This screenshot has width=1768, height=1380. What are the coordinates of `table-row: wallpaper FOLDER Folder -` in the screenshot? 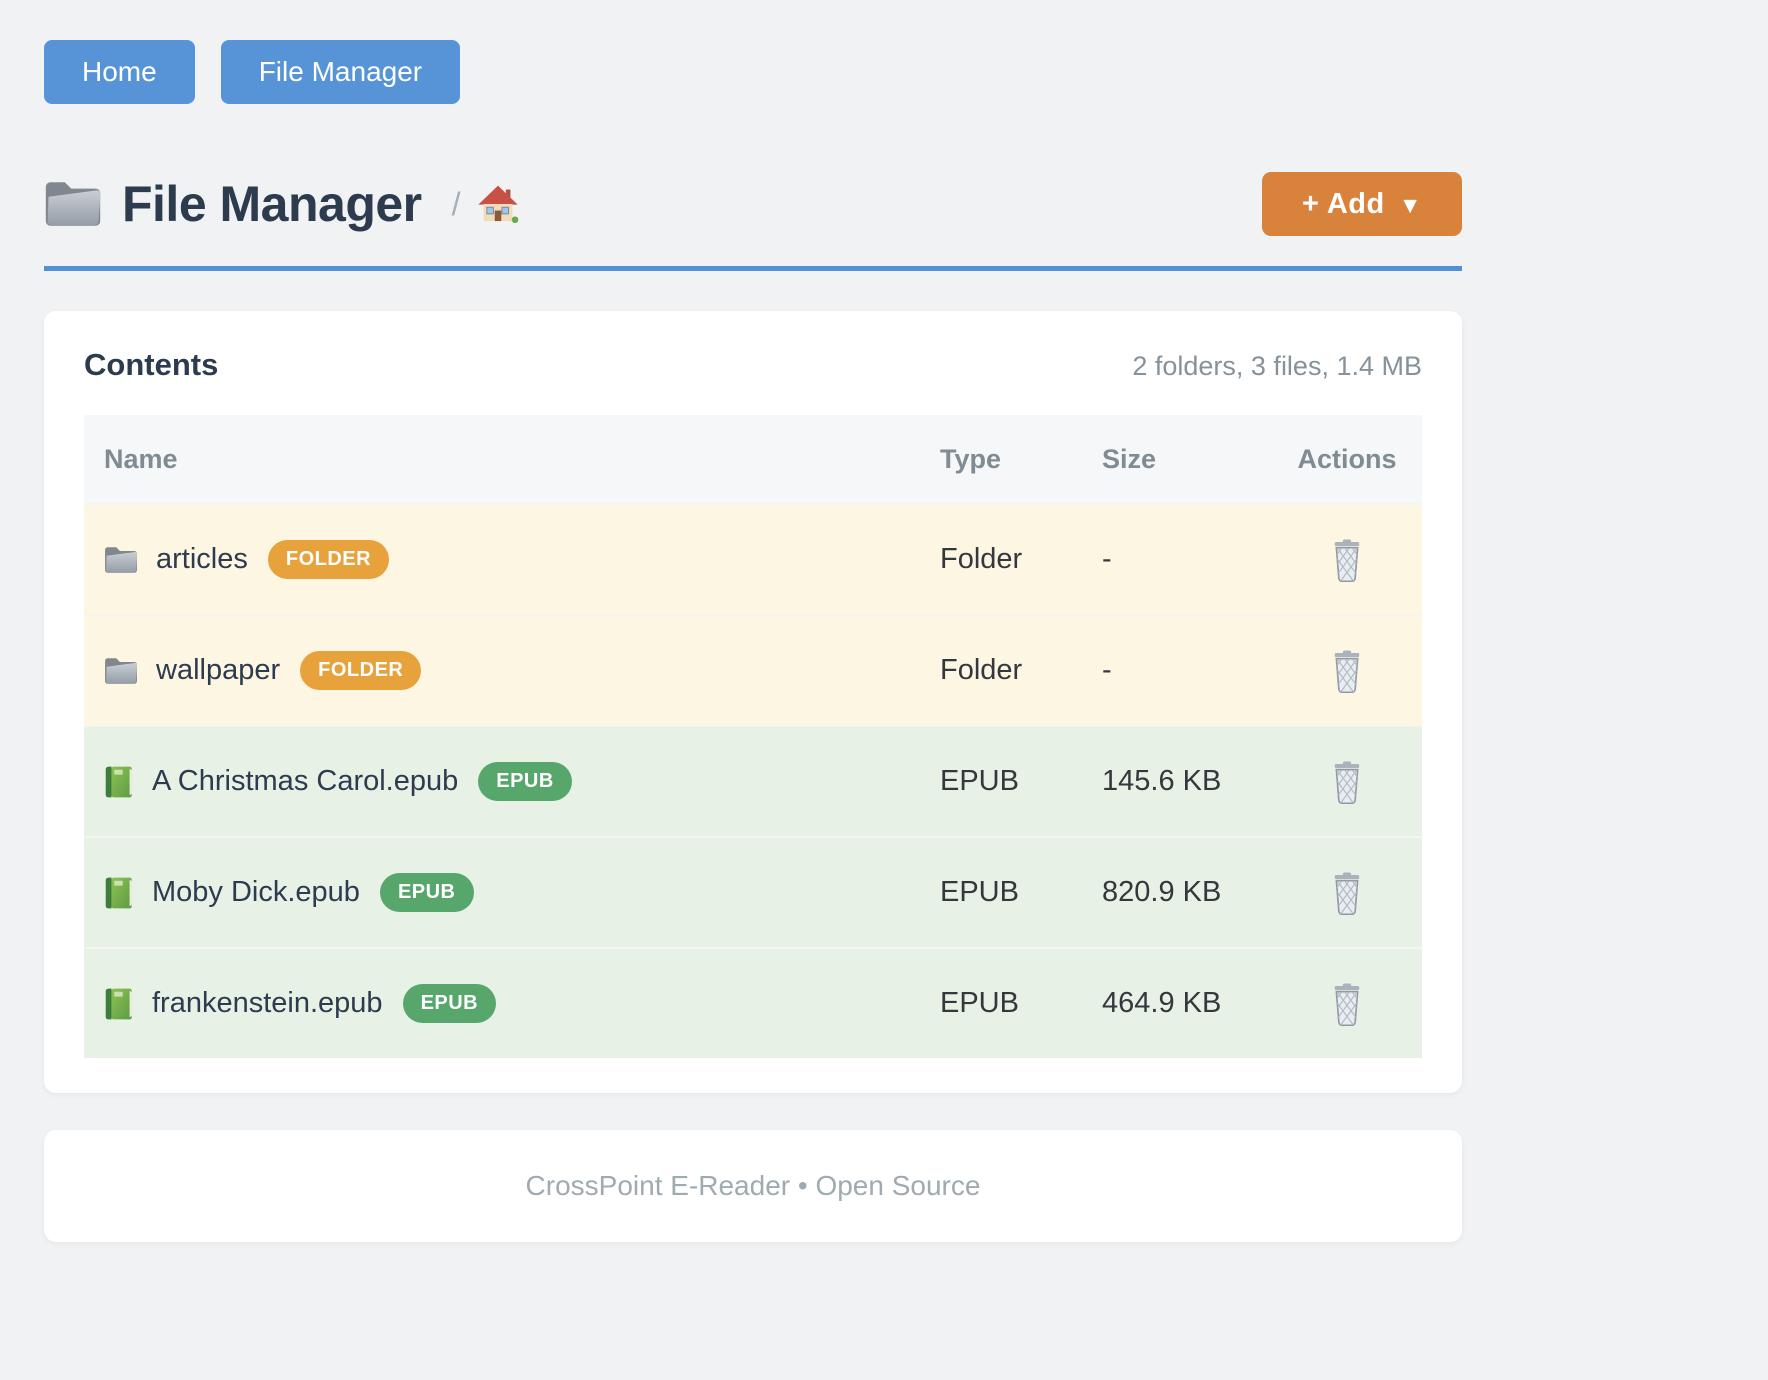 It's located at (753, 669).